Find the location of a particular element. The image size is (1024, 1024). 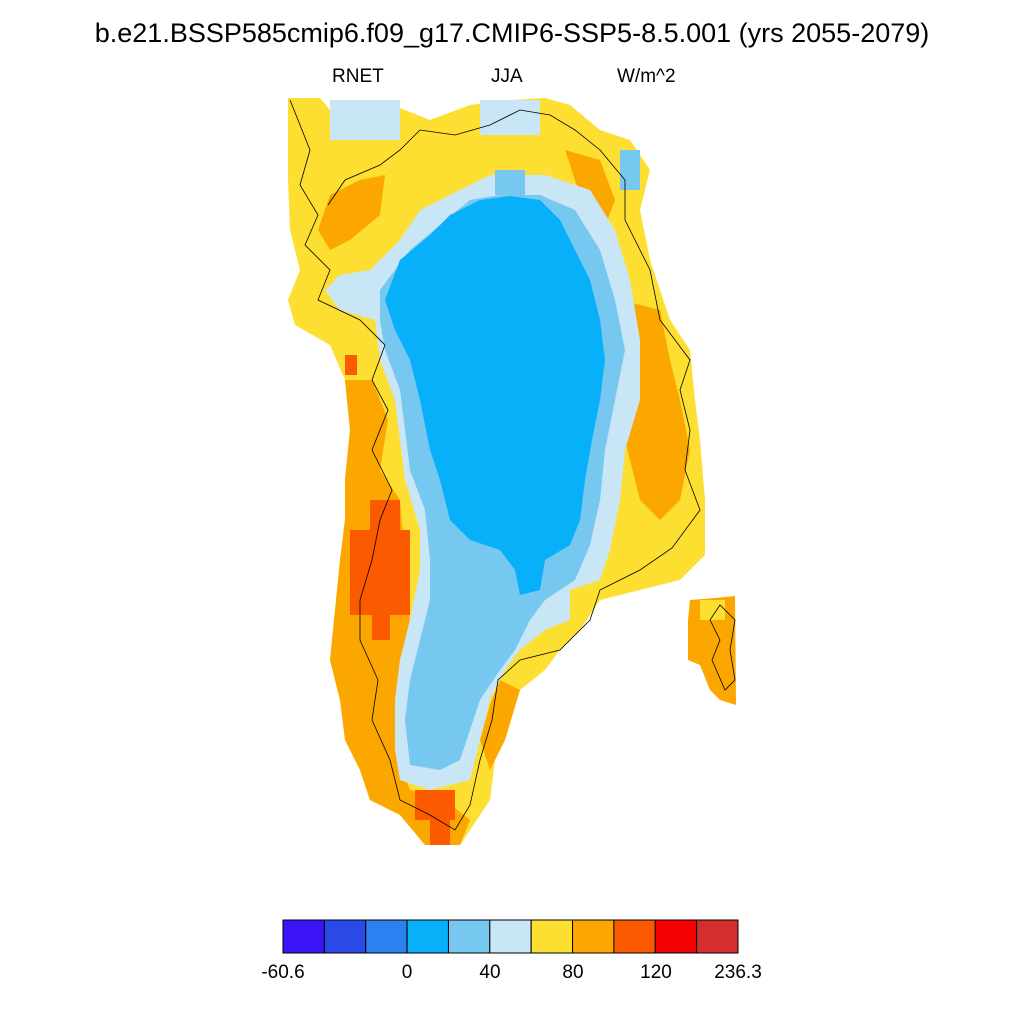

colorbar-tick-label: 40 is located at coordinates (490, 972).